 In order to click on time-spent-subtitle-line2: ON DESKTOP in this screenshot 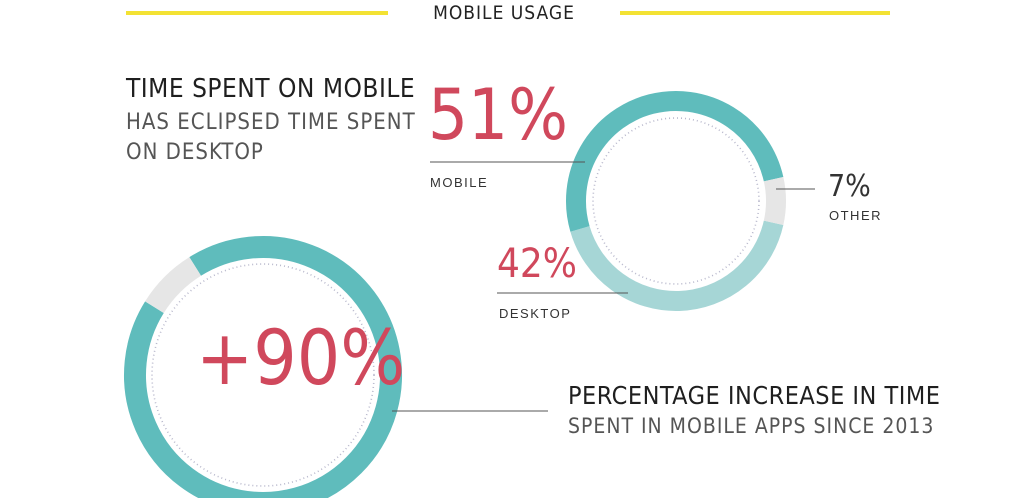, I will do `click(195, 152)`.